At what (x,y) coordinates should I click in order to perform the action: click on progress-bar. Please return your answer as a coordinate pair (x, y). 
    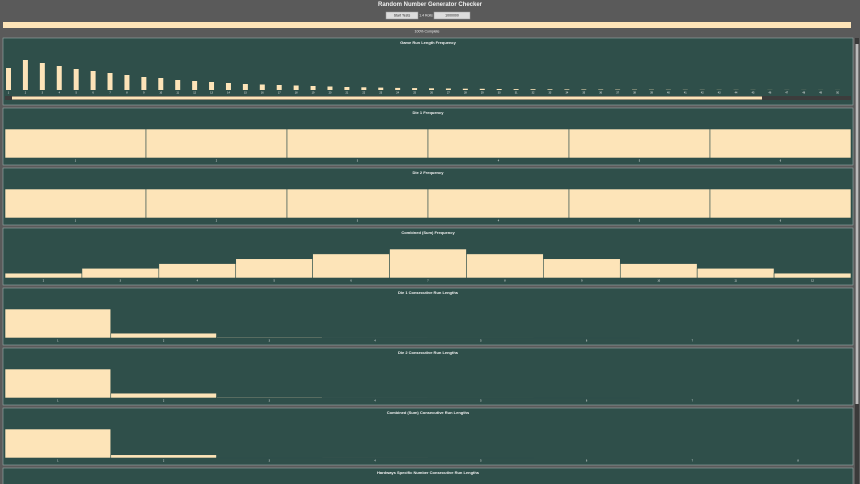
    Looking at the image, I should click on (427, 25).